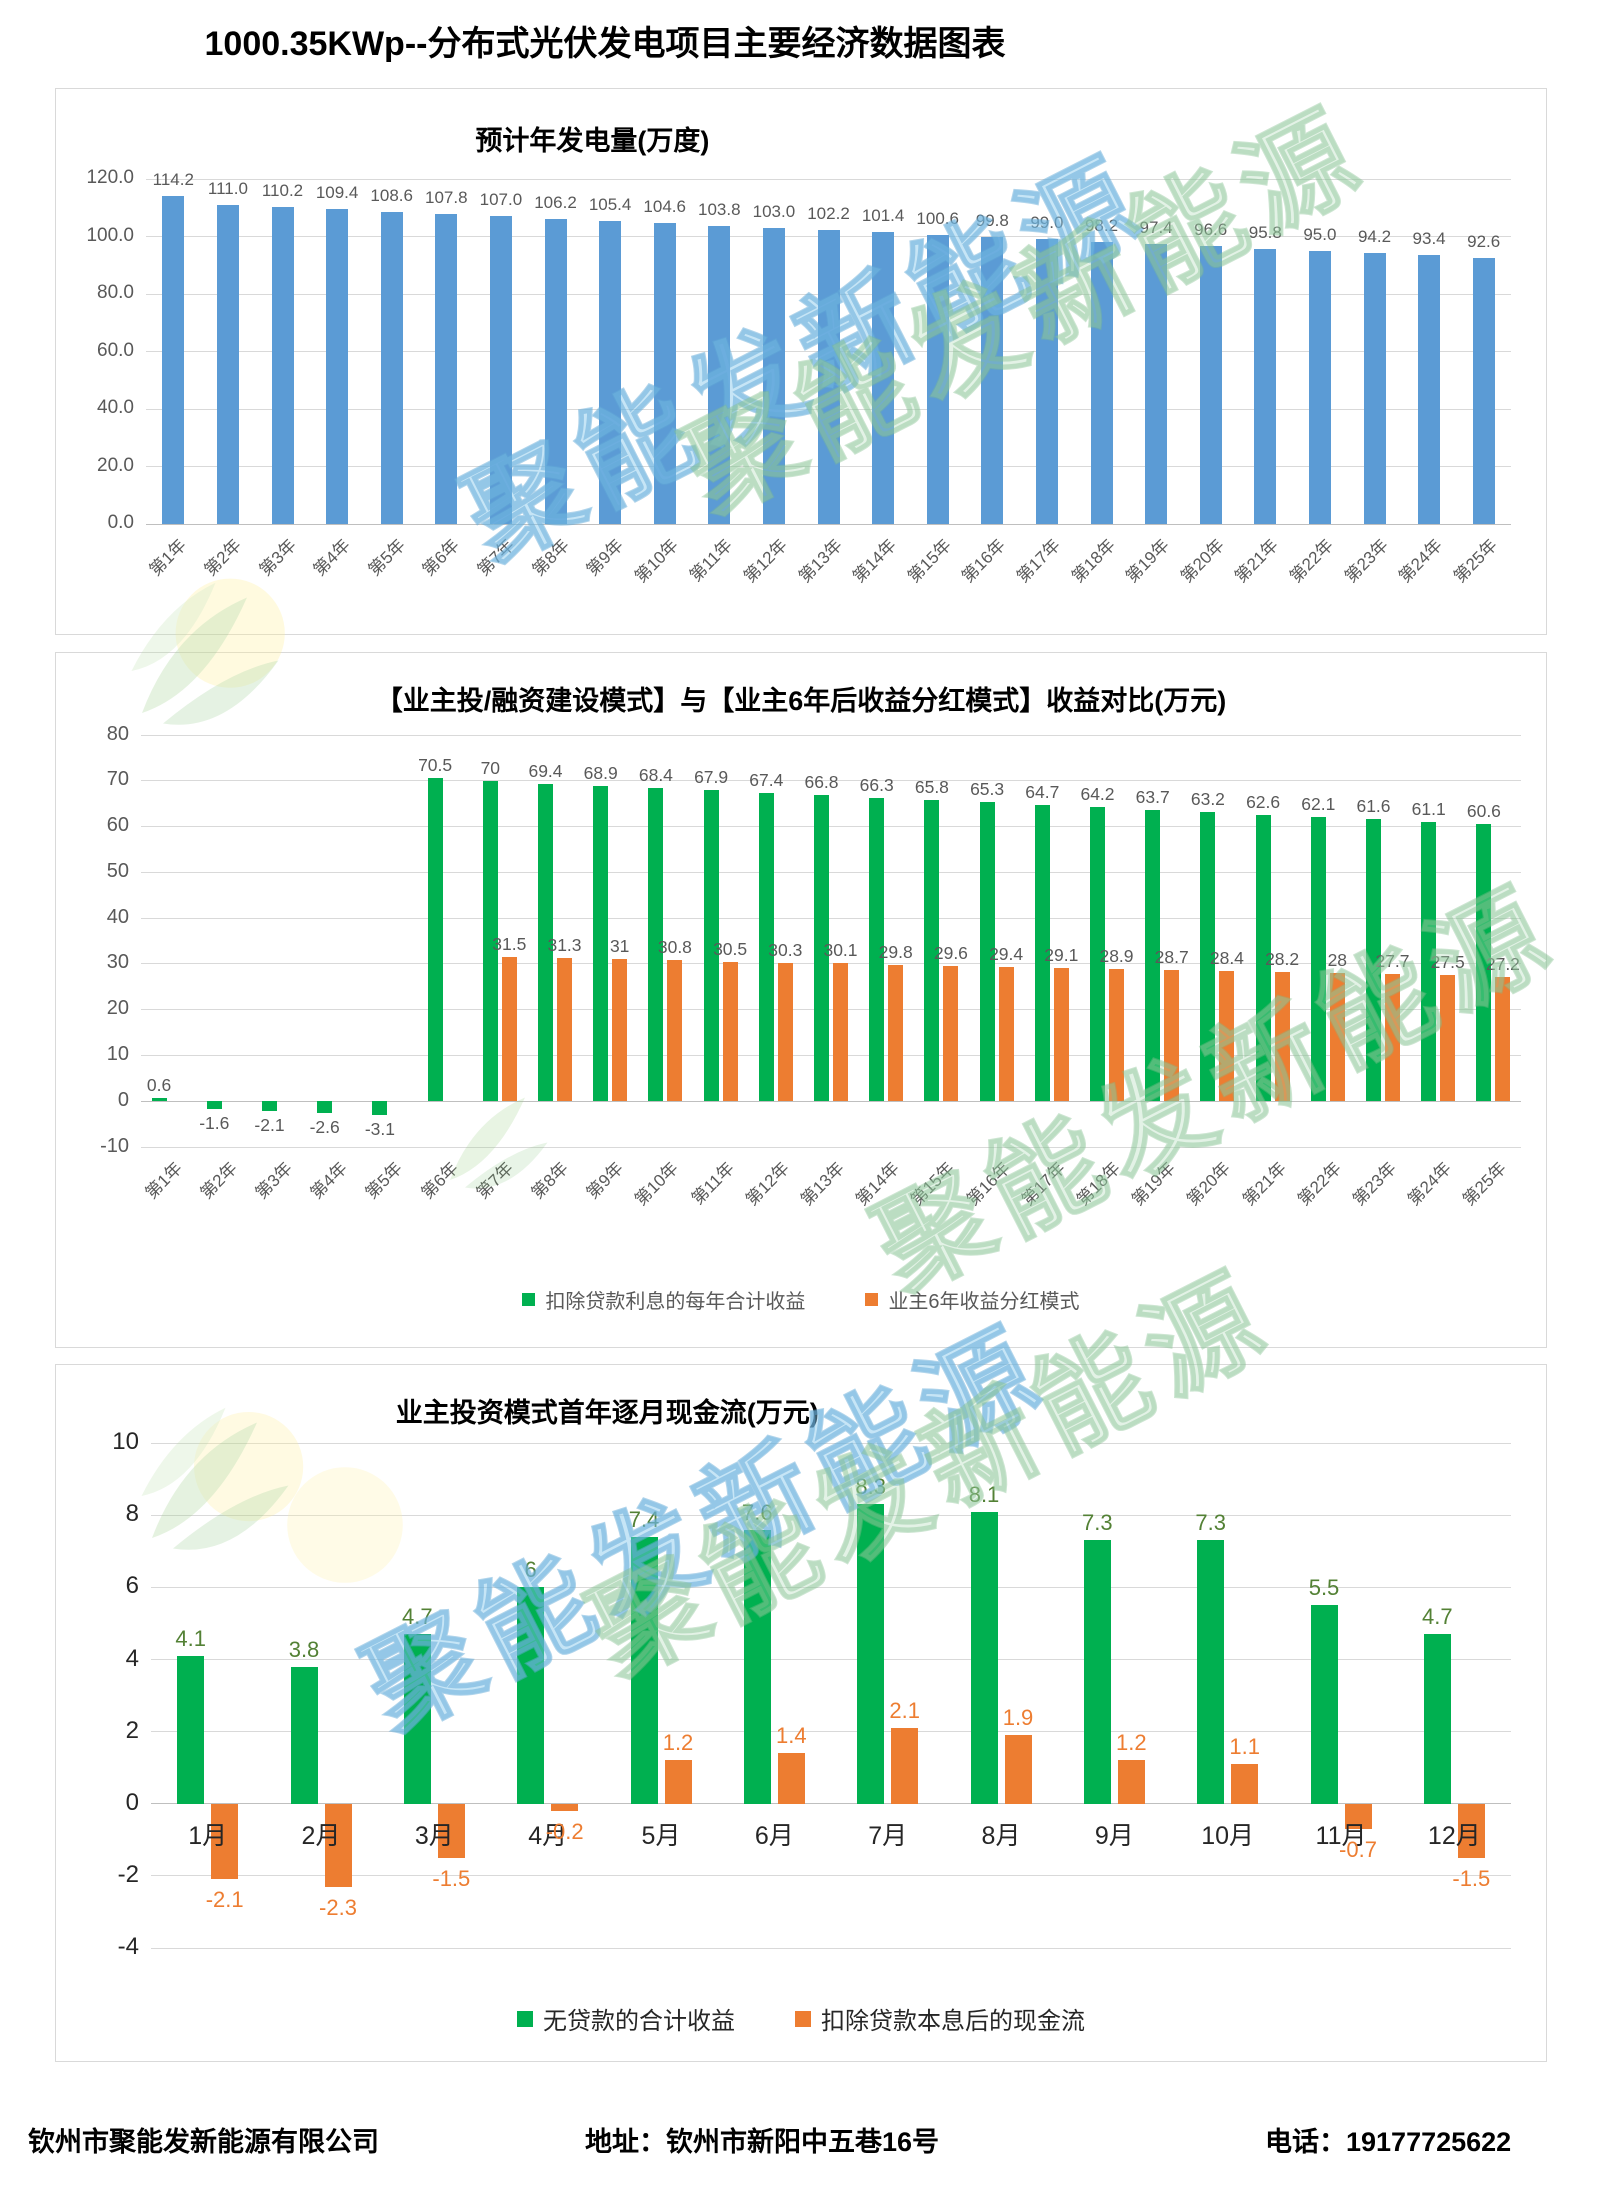 The width and height of the screenshot is (1600, 2186). What do you see at coordinates (1101, 225) in the screenshot?
I see `bar-value-label: 98.2` at bounding box center [1101, 225].